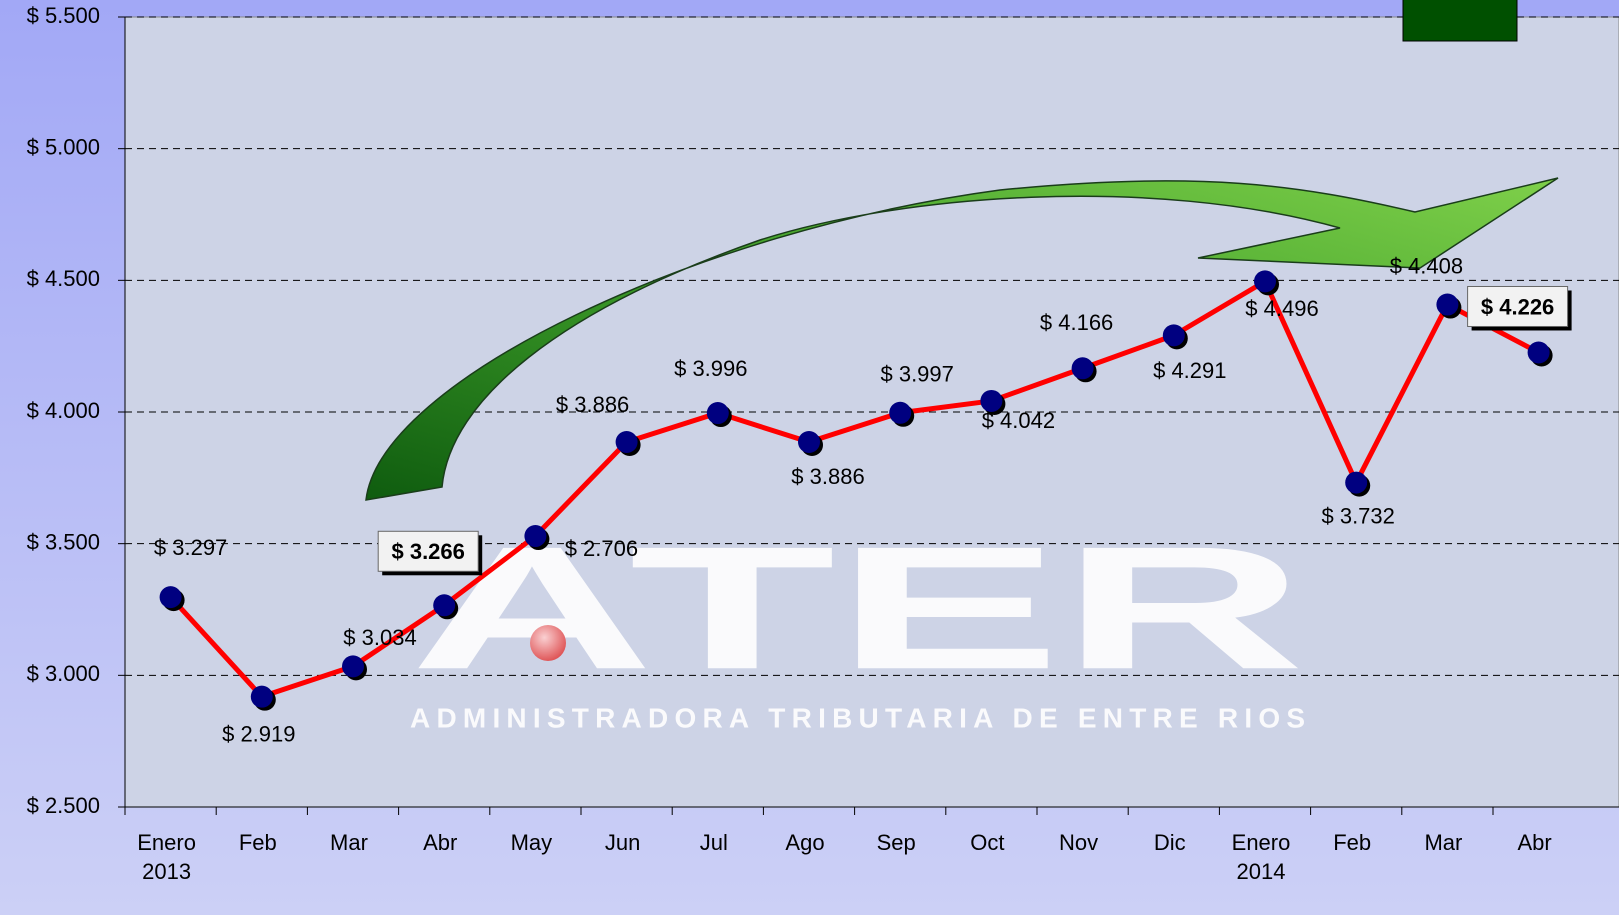 The width and height of the screenshot is (1619, 915). I want to click on data-label: $ 4.166, so click(1076, 322).